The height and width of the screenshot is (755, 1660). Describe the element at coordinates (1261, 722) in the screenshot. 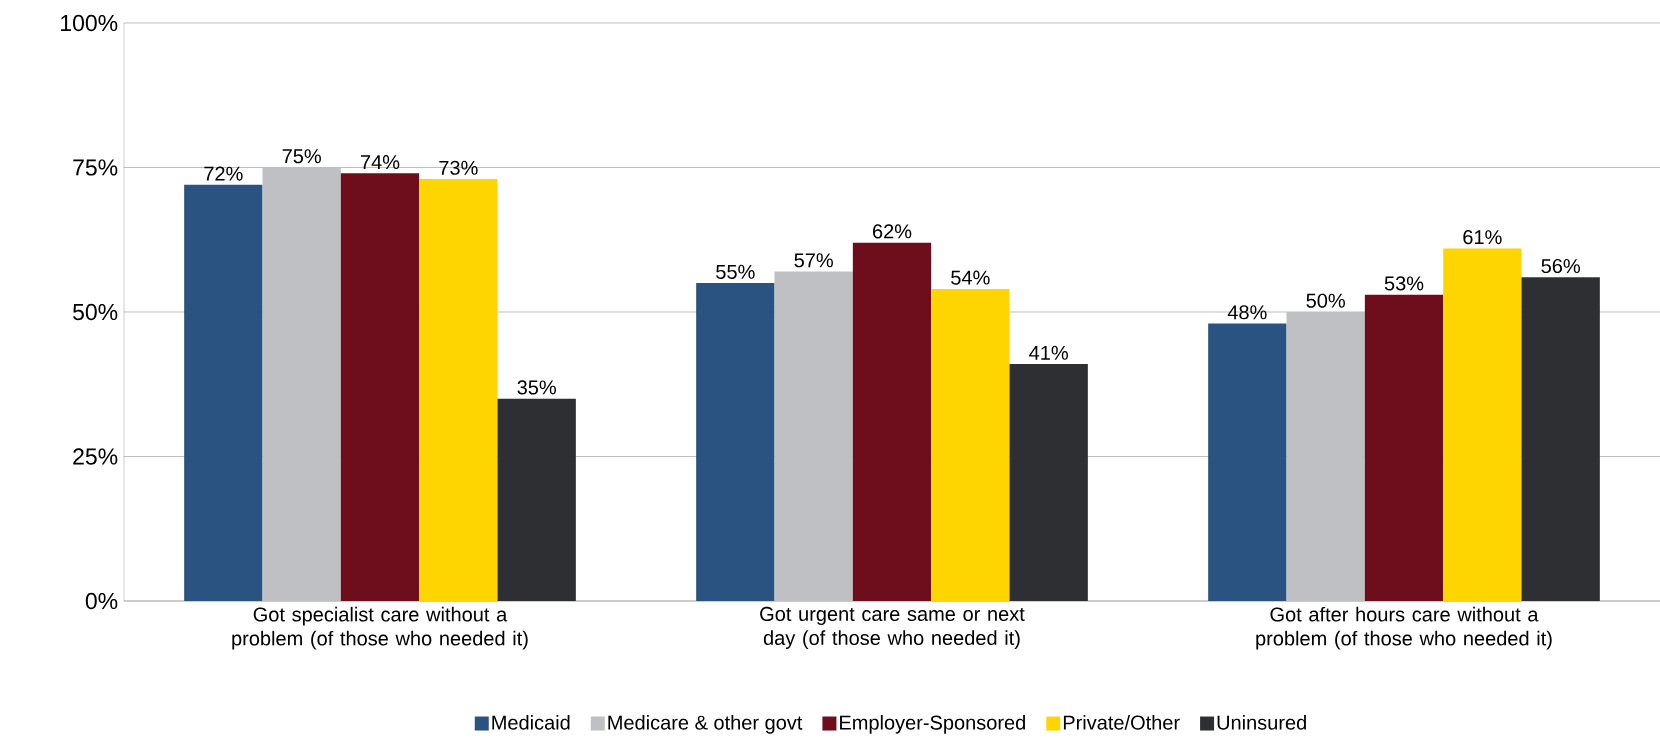

I see `legend-label: Uninsured` at that location.